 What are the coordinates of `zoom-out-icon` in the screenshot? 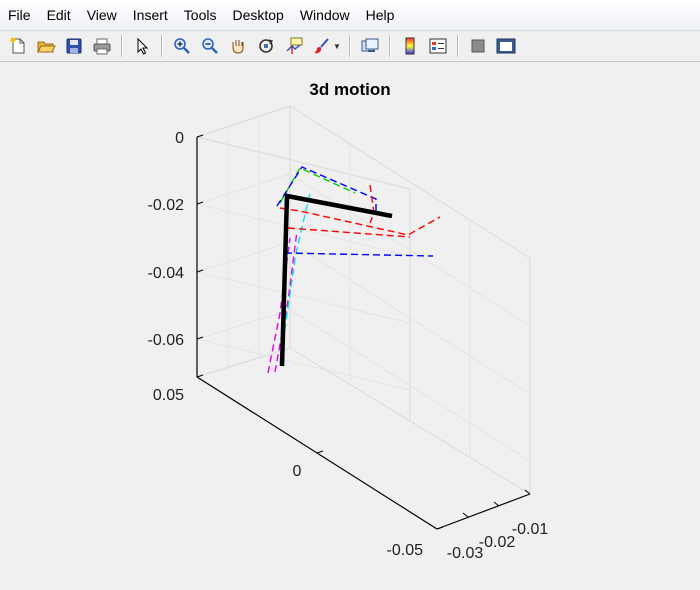 It's located at (210, 46).